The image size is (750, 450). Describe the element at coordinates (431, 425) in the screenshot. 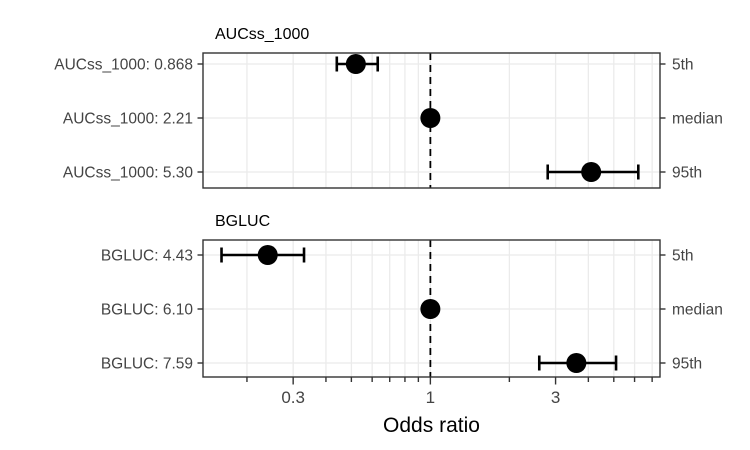

I see `x-axis-title: Odds ratio` at that location.